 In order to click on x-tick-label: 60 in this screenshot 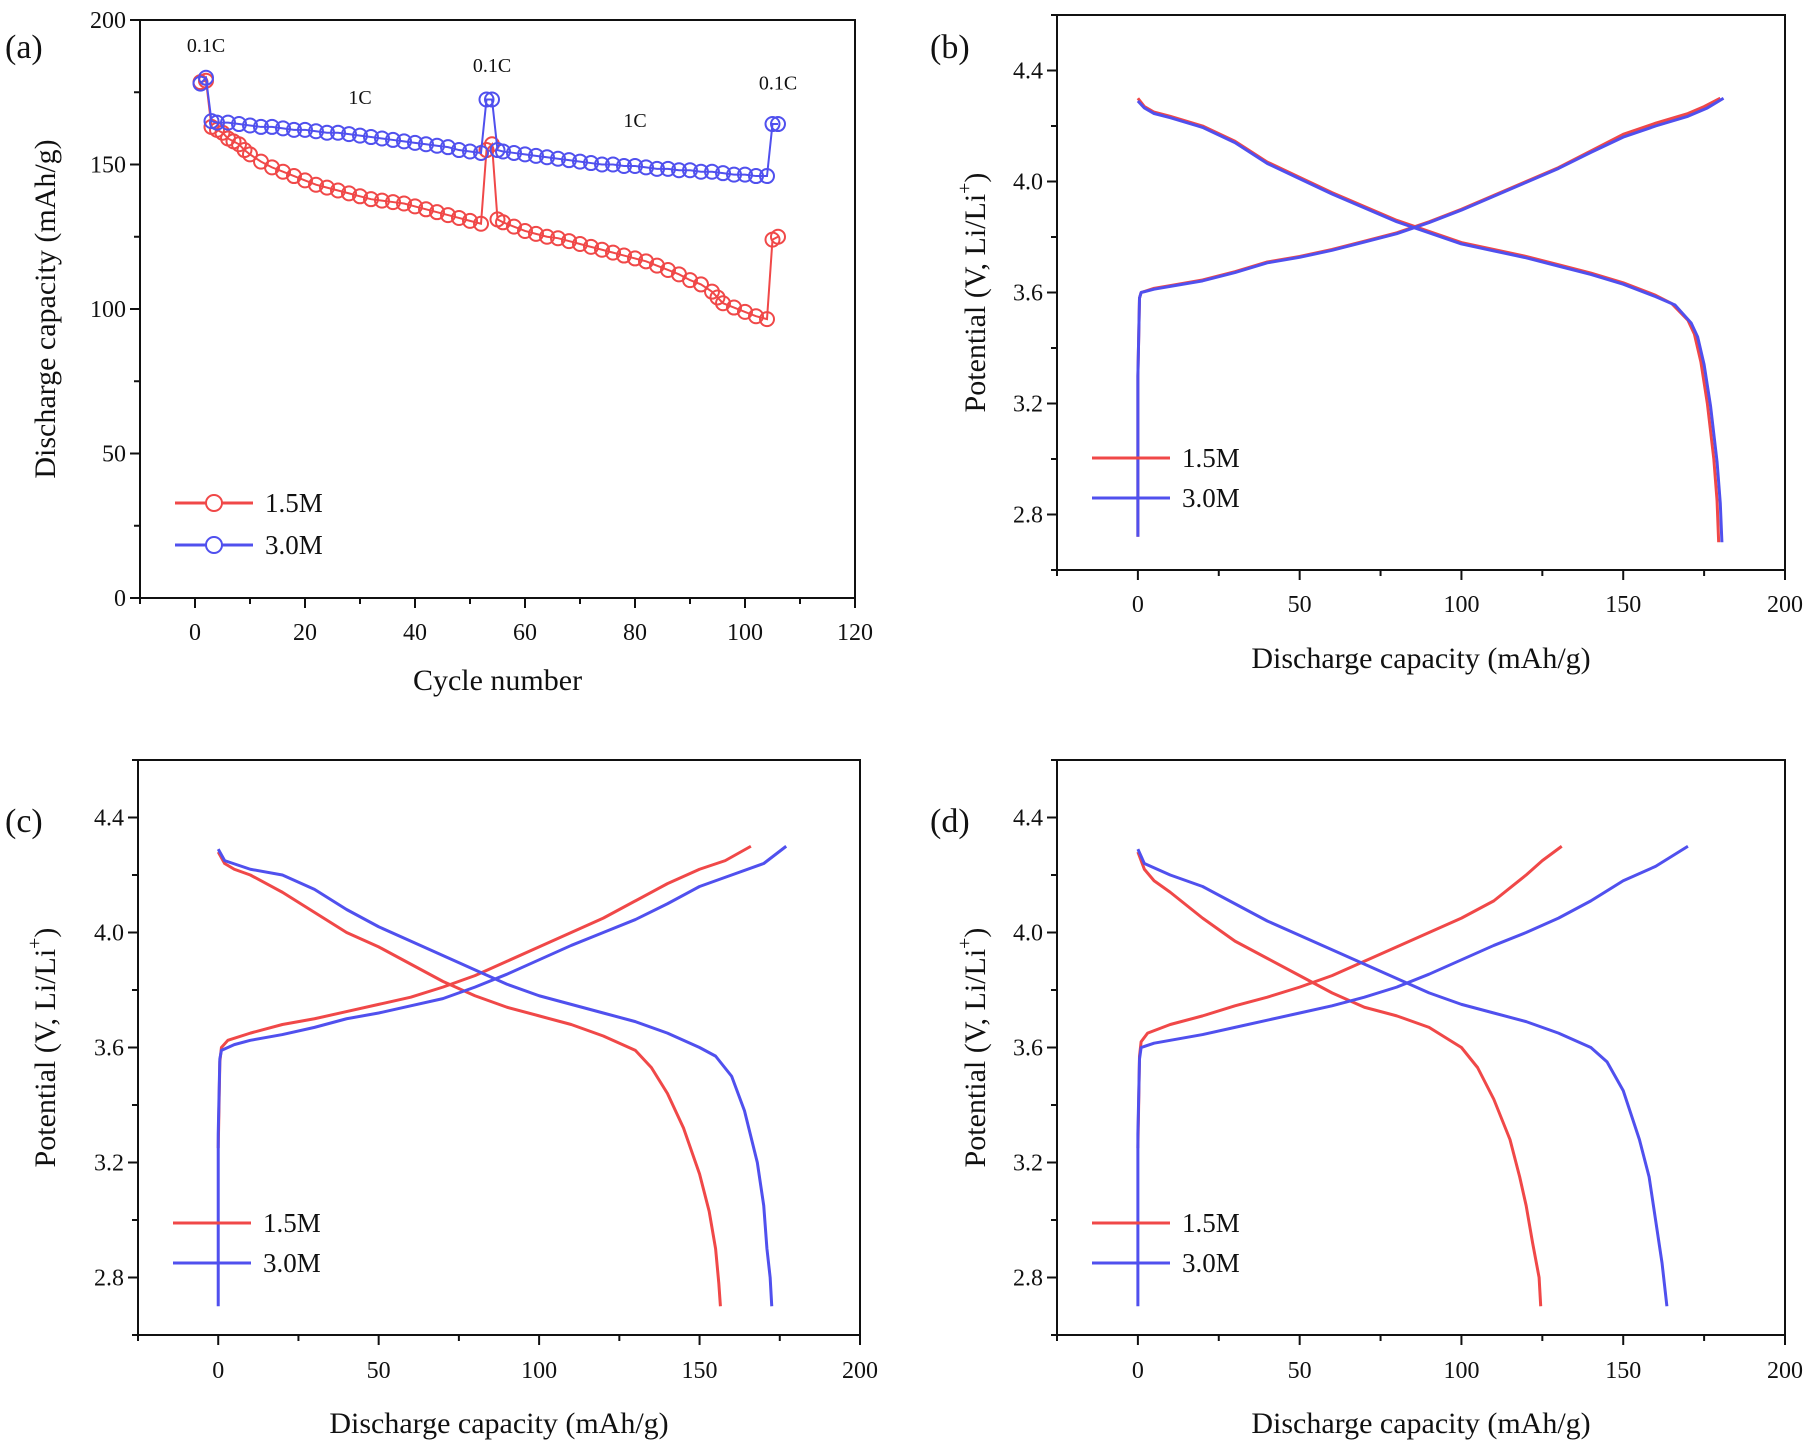, I will do `click(525, 633)`.